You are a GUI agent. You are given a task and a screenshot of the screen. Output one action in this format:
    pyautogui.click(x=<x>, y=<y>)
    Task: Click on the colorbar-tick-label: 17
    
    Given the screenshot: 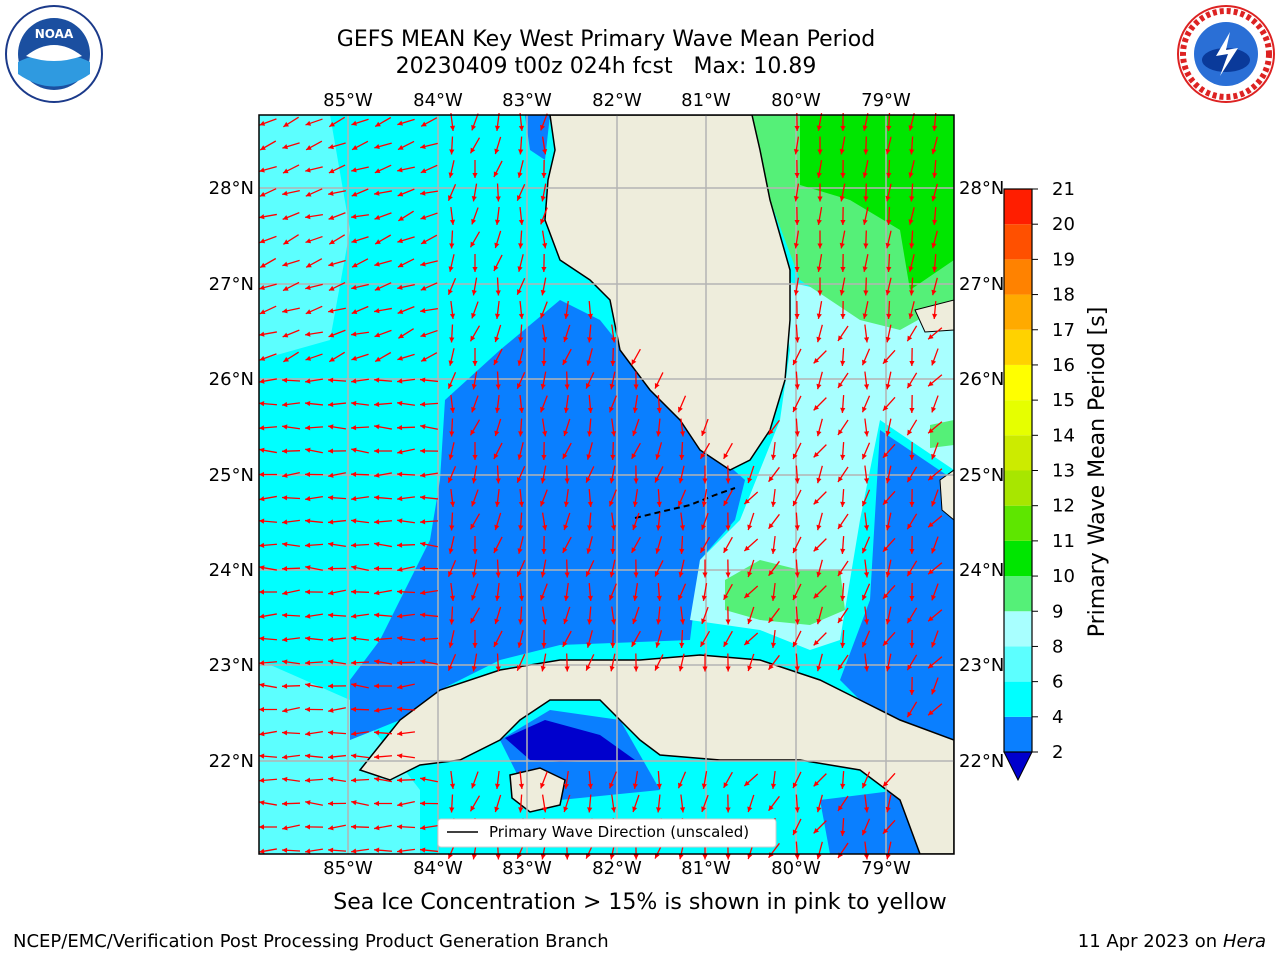 What is the action you would take?
    pyautogui.click(x=1063, y=330)
    